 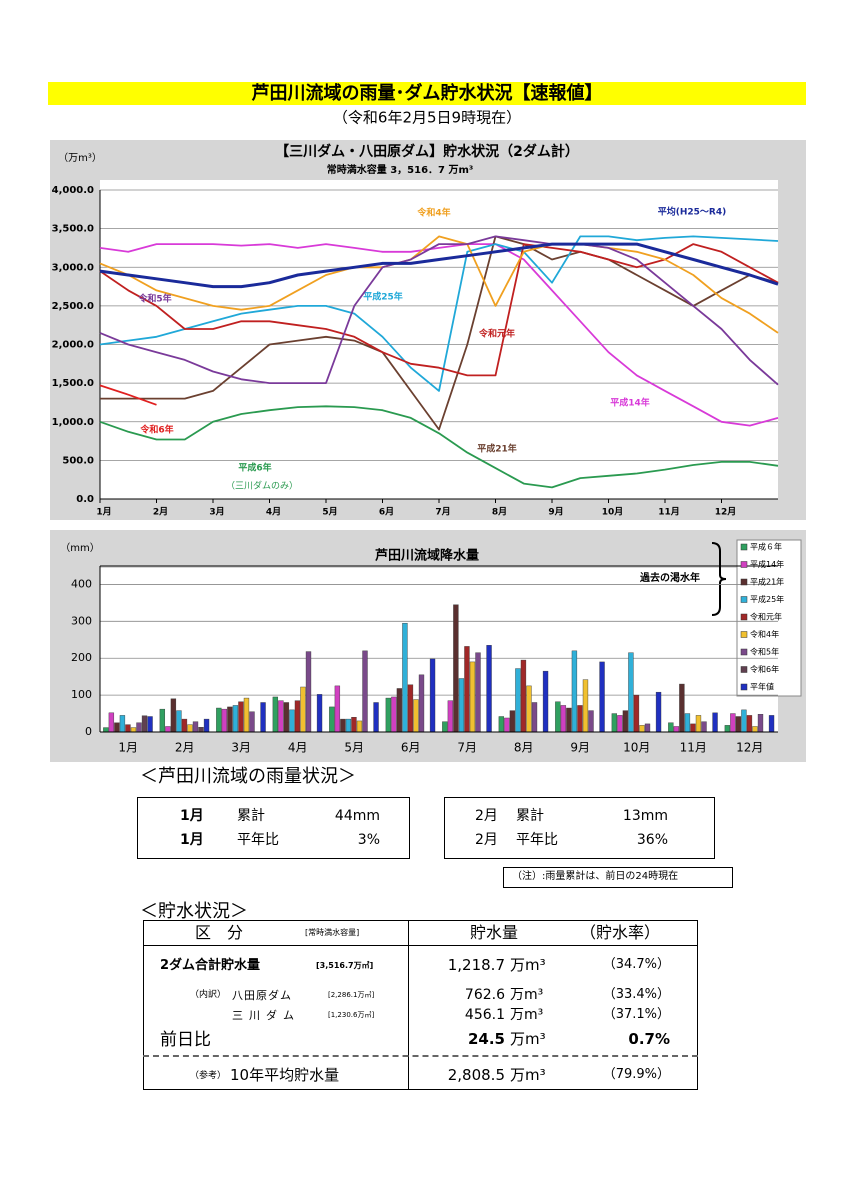 I want to click on series-label: 令和6年, so click(x=156, y=430).